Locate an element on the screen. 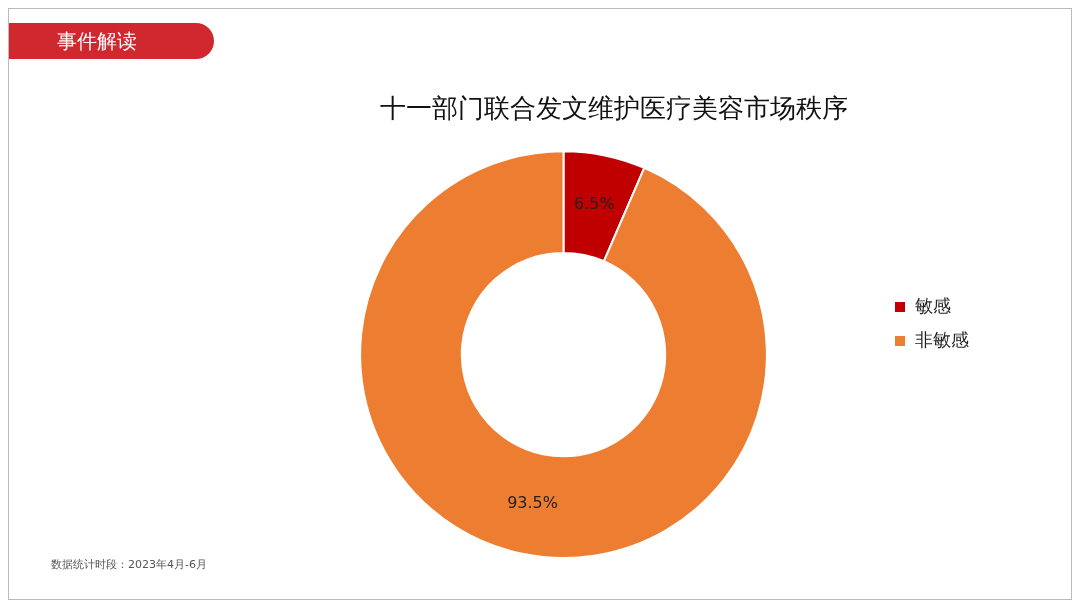 The height and width of the screenshot is (608, 1080). data-label: 93.5% is located at coordinates (532, 503).